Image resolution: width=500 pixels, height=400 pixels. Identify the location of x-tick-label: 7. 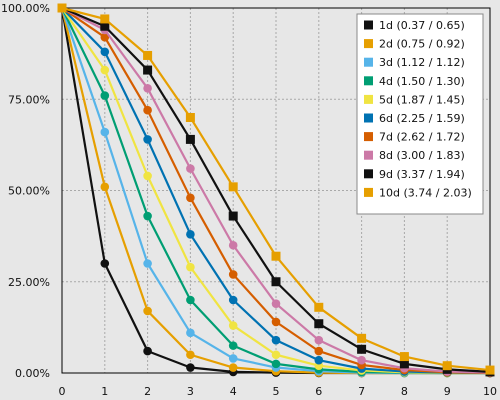
(361, 391).